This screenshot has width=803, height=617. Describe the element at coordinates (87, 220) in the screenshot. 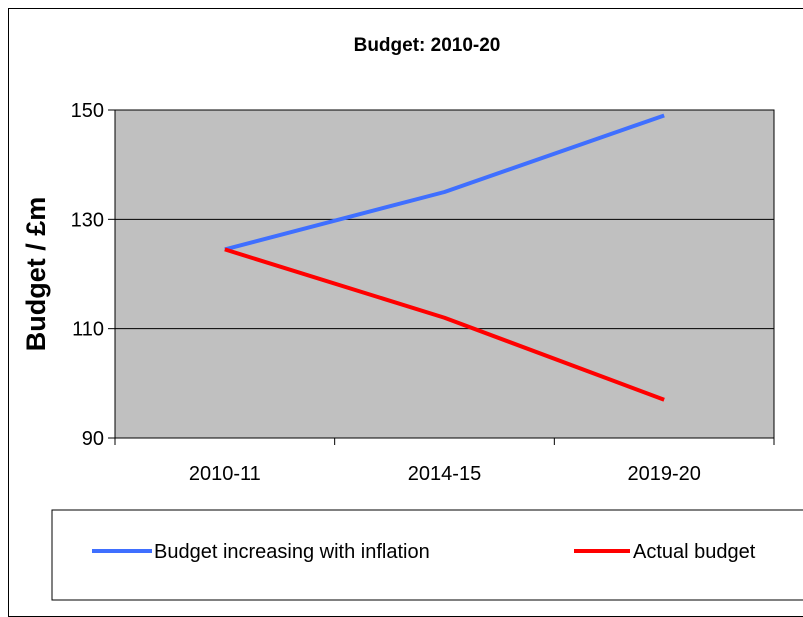

I see `y-tick-label: 130` at that location.